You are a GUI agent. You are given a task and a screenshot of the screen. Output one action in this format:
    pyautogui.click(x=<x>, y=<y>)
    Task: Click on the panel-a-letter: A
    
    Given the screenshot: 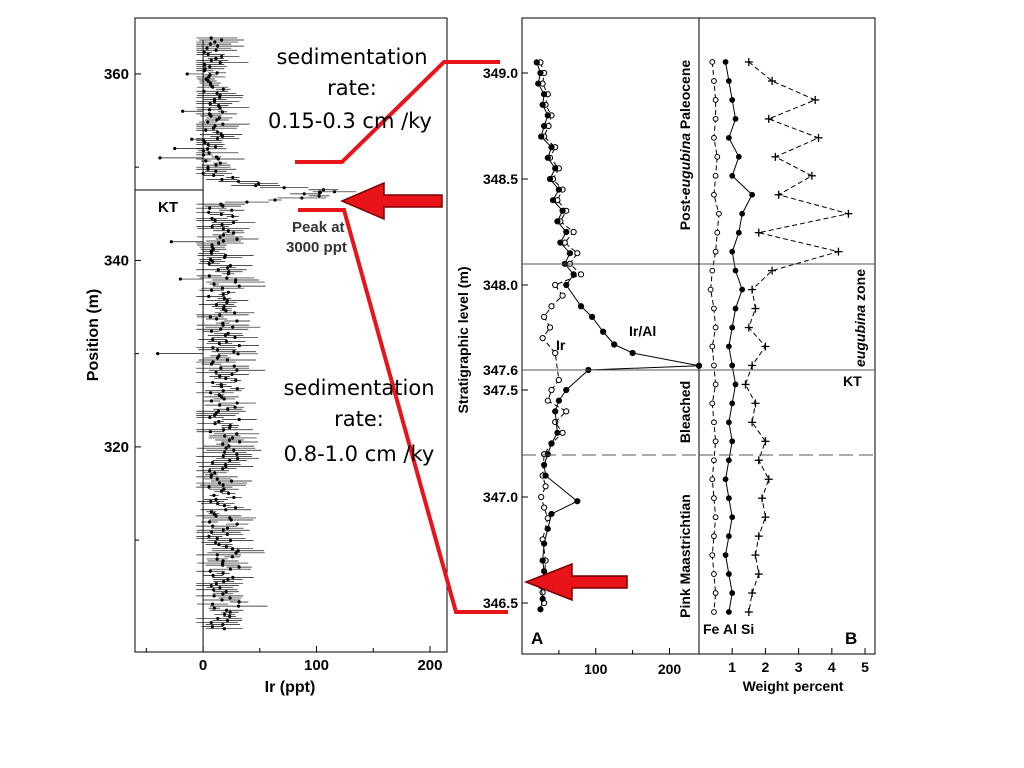 What is the action you would take?
    pyautogui.click(x=537, y=638)
    